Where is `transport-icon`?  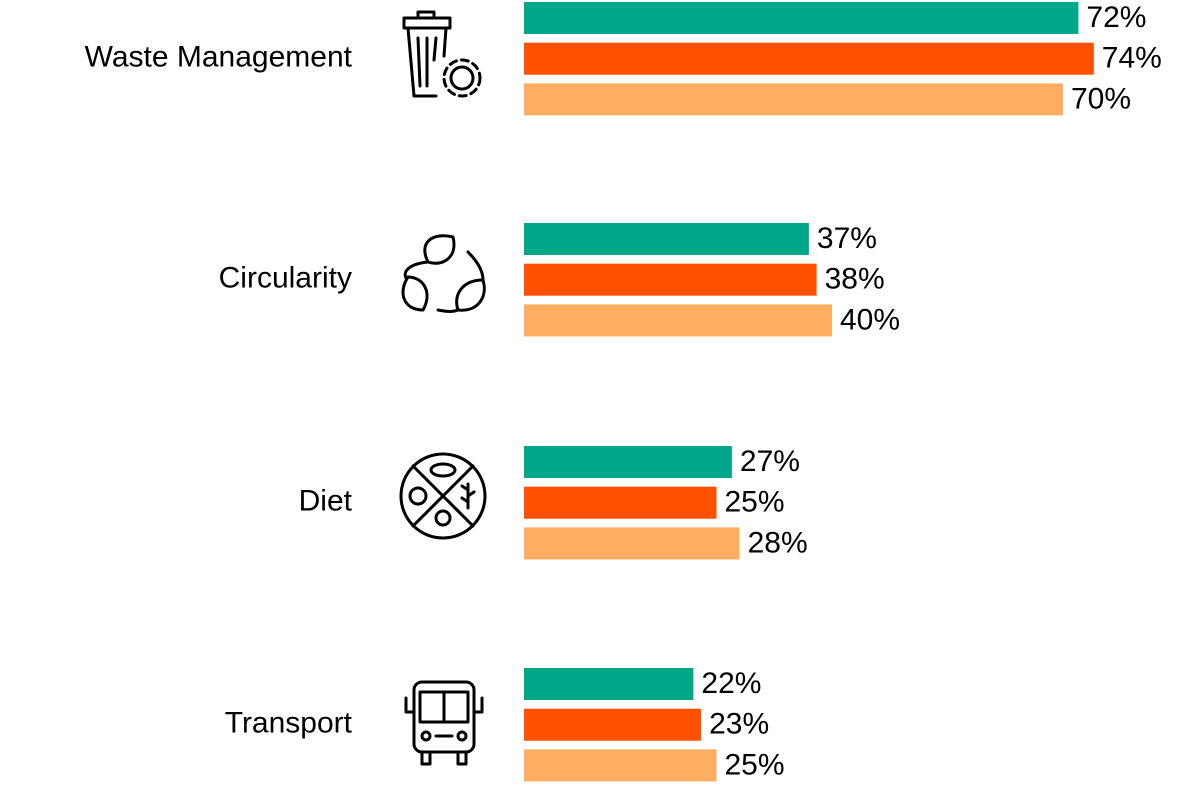 transport-icon is located at coordinates (444, 723).